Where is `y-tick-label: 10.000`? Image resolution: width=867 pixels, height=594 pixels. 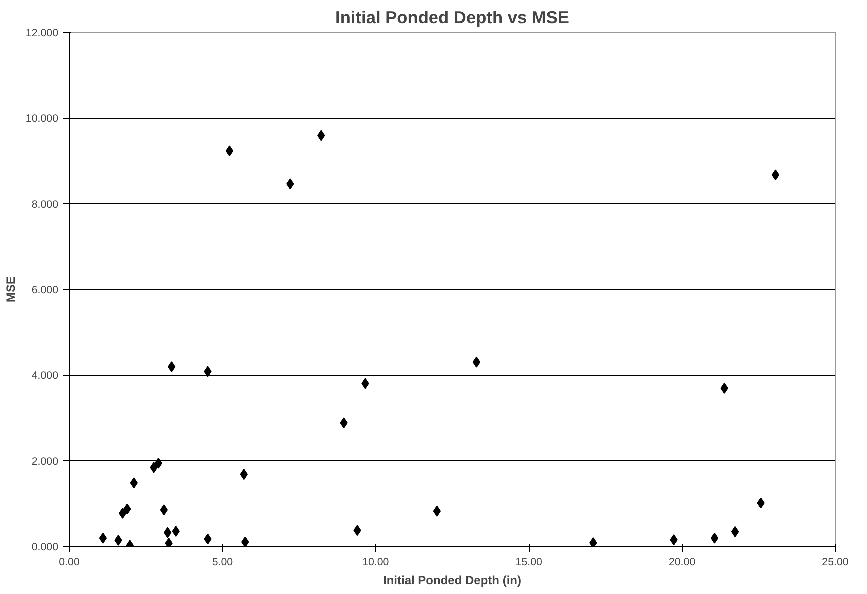
y-tick-label: 10.000 is located at coordinates (42, 119).